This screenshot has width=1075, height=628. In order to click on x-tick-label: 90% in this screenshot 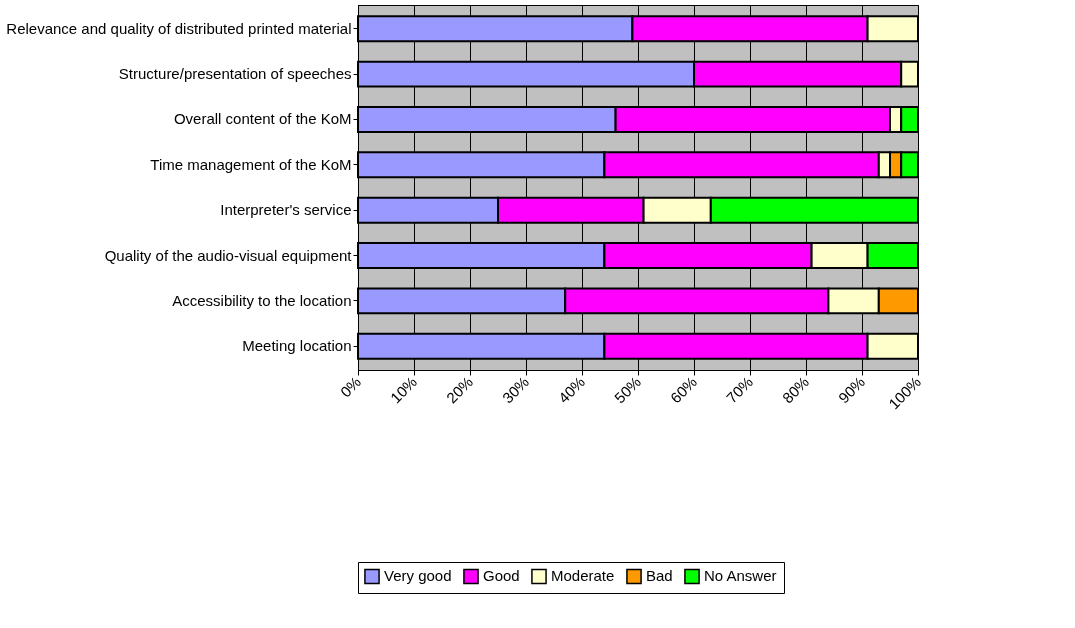, I will do `click(851, 390)`.